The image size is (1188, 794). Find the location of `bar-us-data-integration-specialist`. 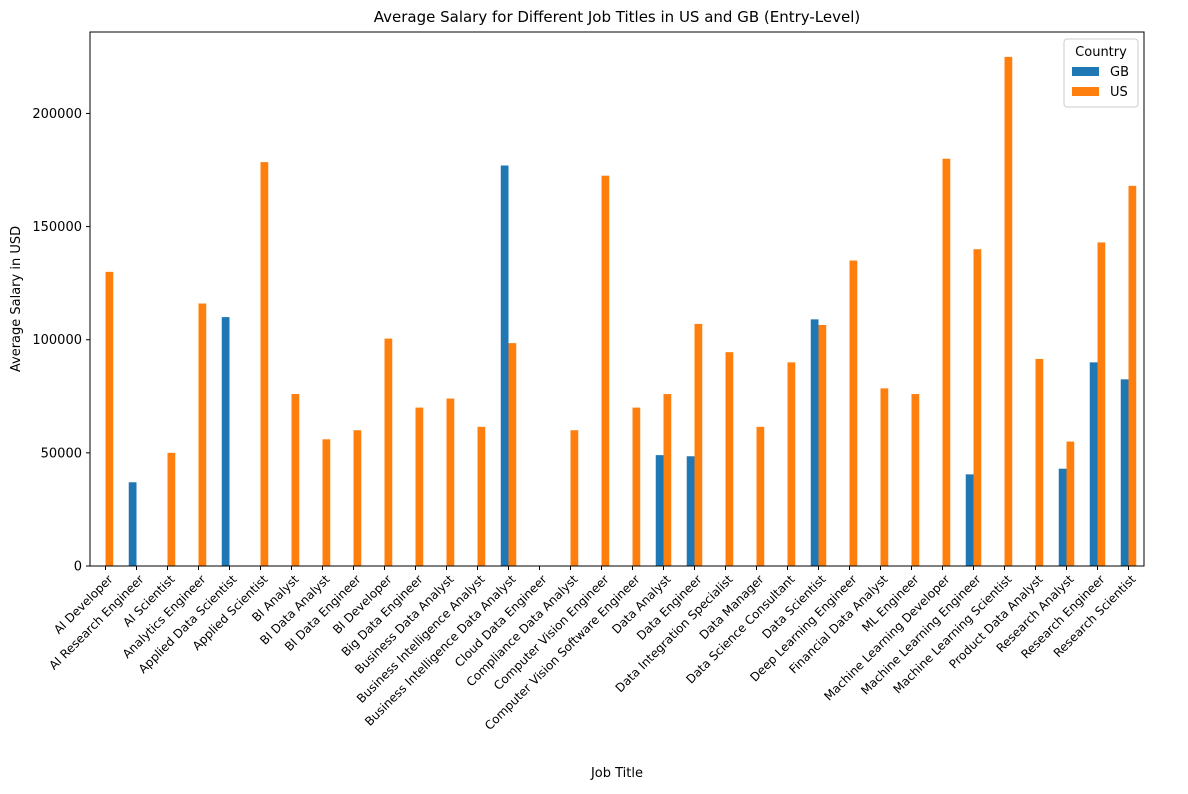

bar-us-data-integration-specialist is located at coordinates (729, 459).